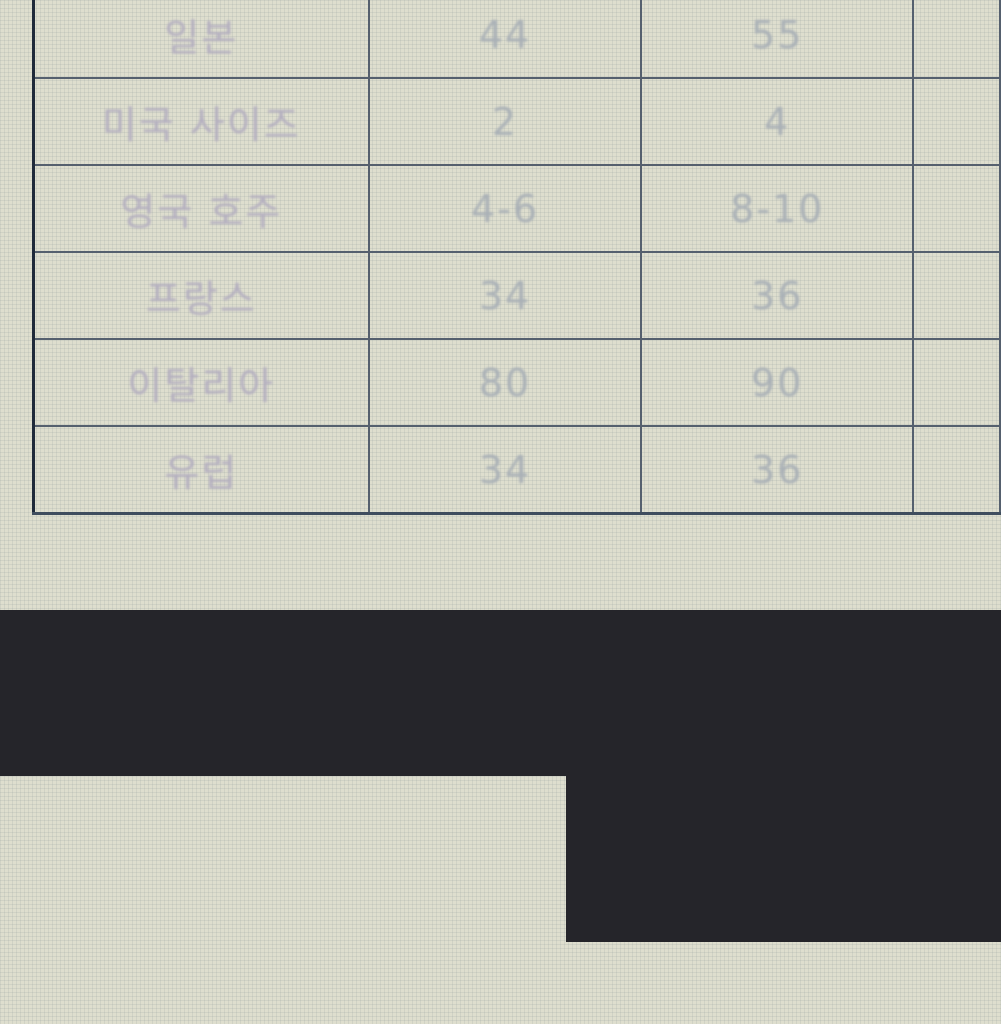 The width and height of the screenshot is (1001, 1024). I want to click on table-row: 미국 사이즈 2 4, so click(516, 121).